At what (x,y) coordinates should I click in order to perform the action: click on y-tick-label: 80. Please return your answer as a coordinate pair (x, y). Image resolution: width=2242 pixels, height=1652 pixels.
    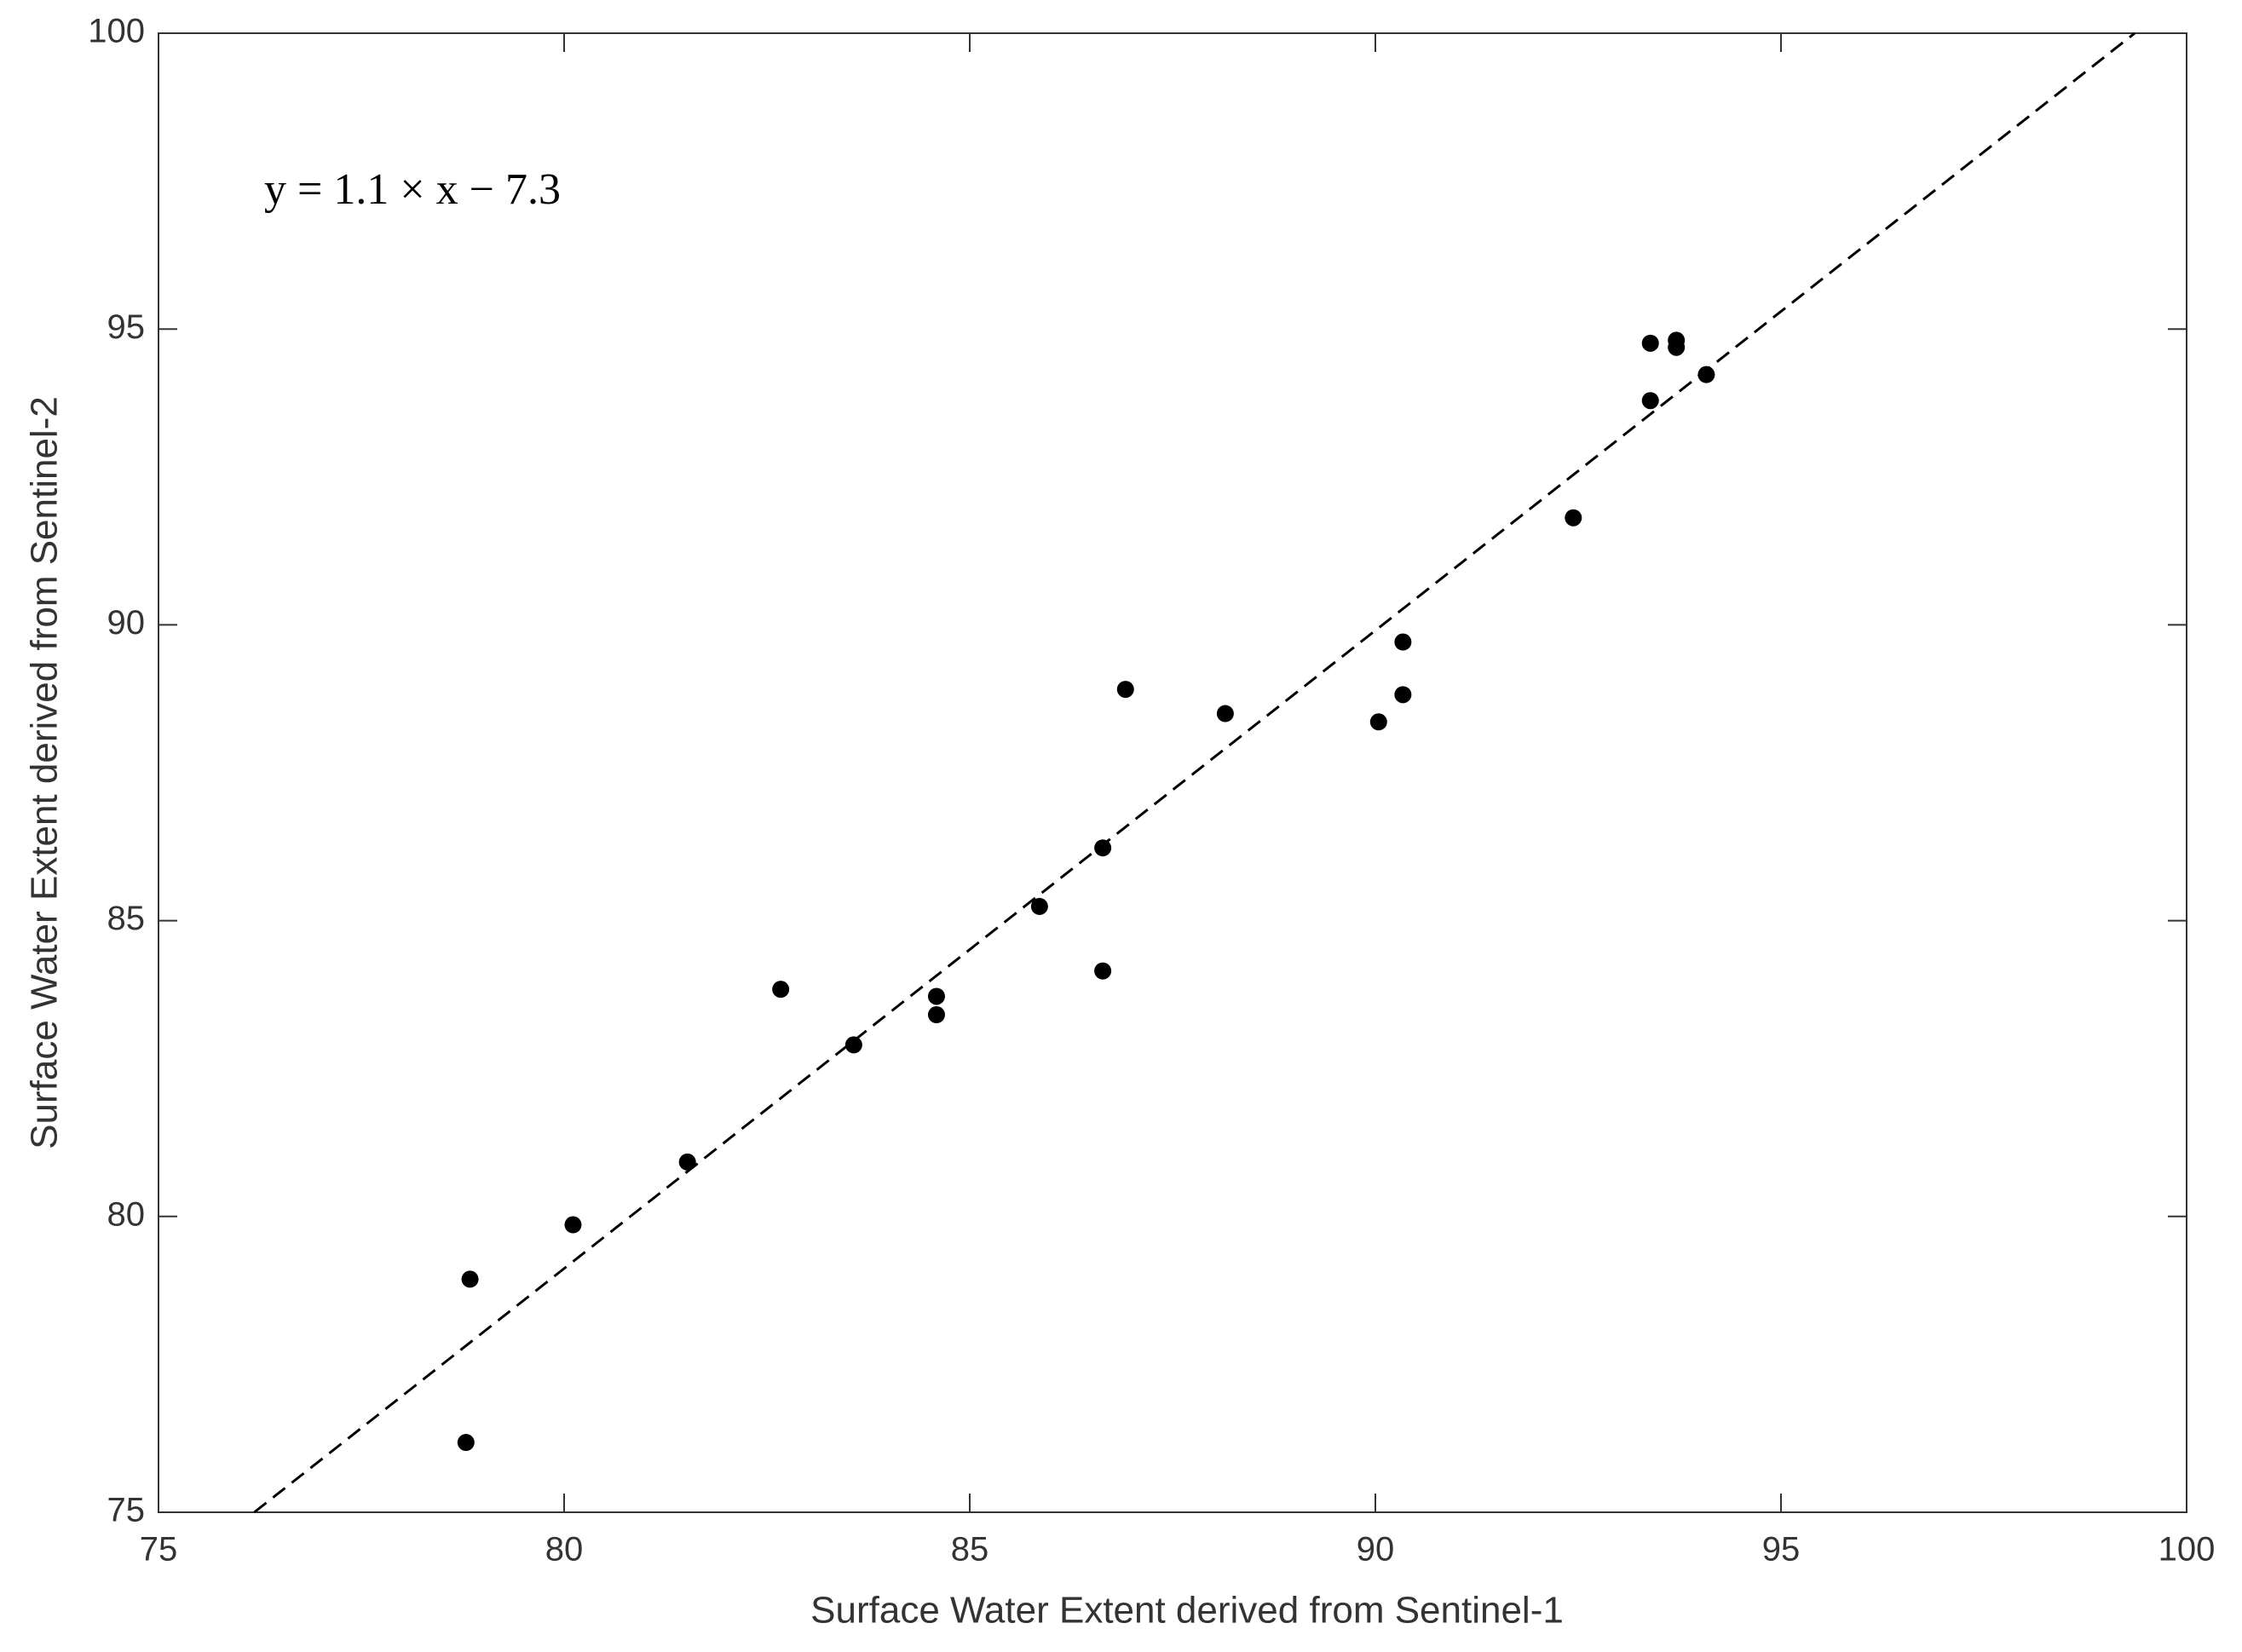
    Looking at the image, I should click on (126, 1214).